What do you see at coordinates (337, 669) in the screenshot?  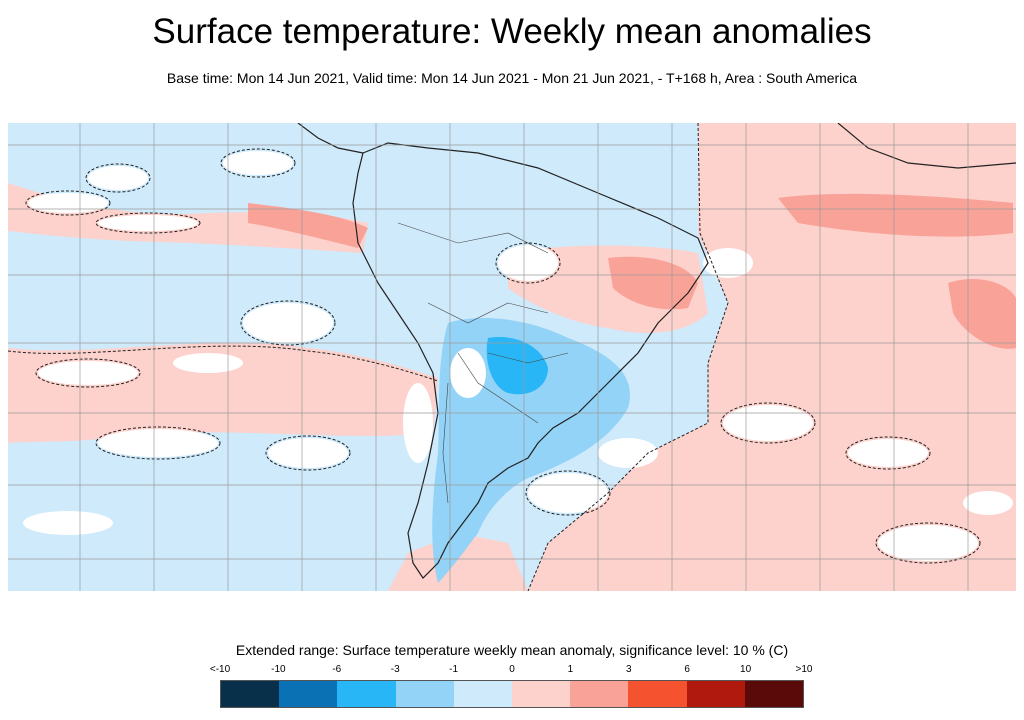 I see `legend-label: -6` at bounding box center [337, 669].